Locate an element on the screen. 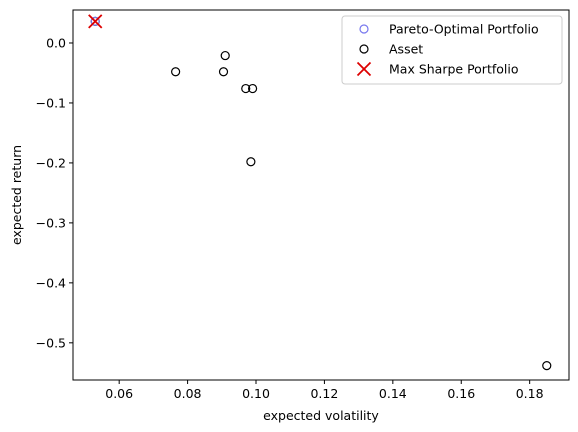 This screenshot has width=578, height=432. legend-label-max-sharpe-portfolio: Max Sharpe Portfolio is located at coordinates (454, 69).